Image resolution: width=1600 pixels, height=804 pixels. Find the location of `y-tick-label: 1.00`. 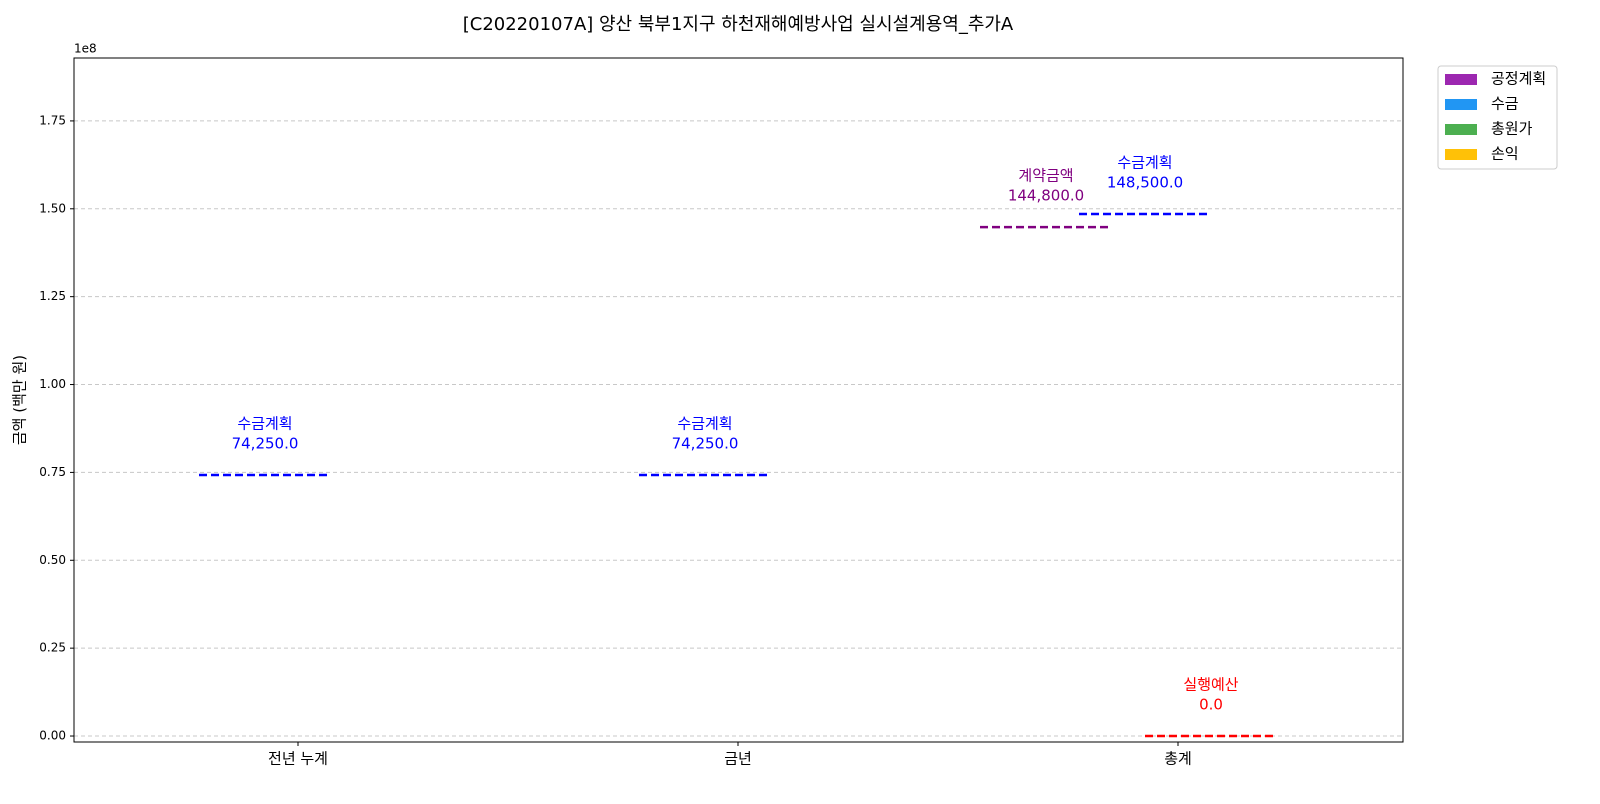

y-tick-label: 1.00 is located at coordinates (52, 384).